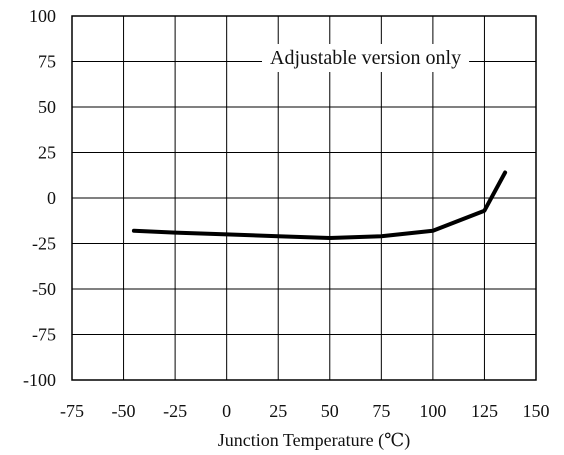  What do you see at coordinates (39, 380) in the screenshot?
I see `y-tick-label: -100` at bounding box center [39, 380].